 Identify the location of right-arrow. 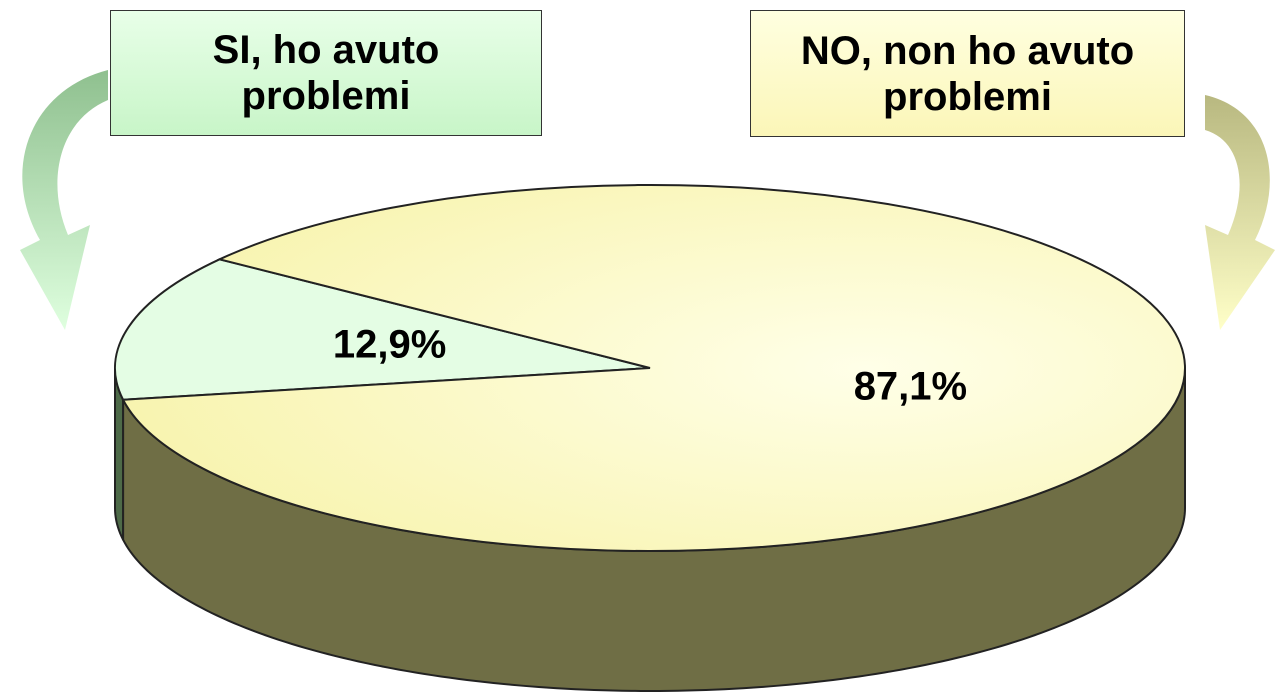
(1240, 212).